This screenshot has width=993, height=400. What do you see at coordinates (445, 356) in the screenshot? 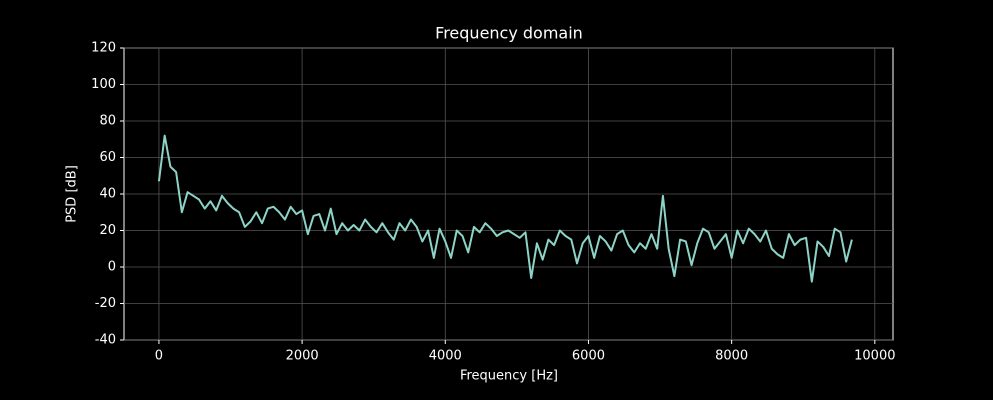
I see `x-tick-label: 4000` at bounding box center [445, 356].